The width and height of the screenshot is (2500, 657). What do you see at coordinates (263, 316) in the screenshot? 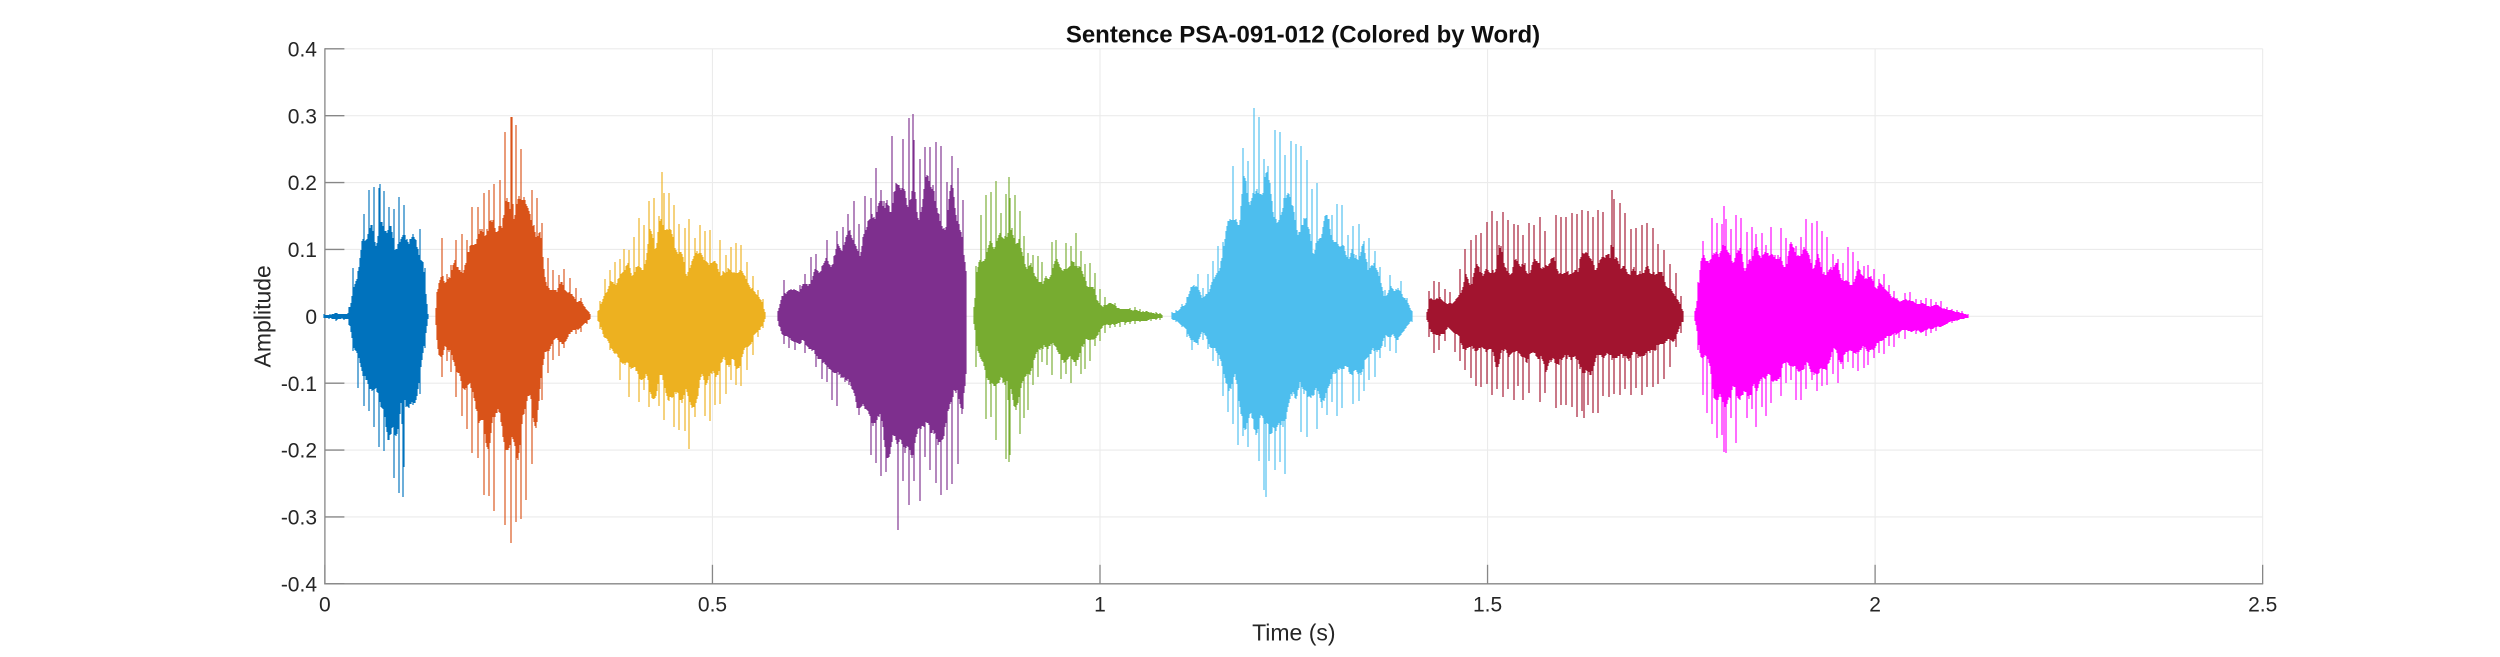
I see `svg-text: Amplitude` at bounding box center [263, 316].